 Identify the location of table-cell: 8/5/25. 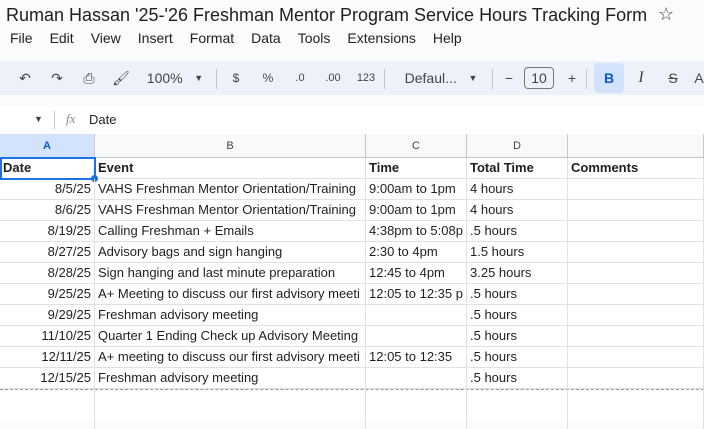
(47, 189).